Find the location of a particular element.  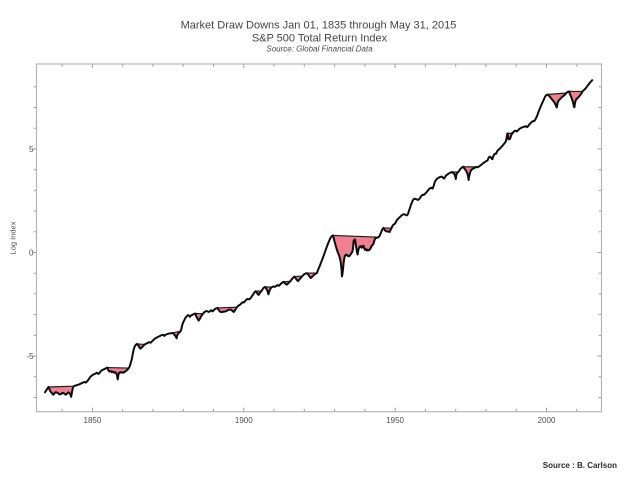

svg-text: Log Index is located at coordinates (13, 237).